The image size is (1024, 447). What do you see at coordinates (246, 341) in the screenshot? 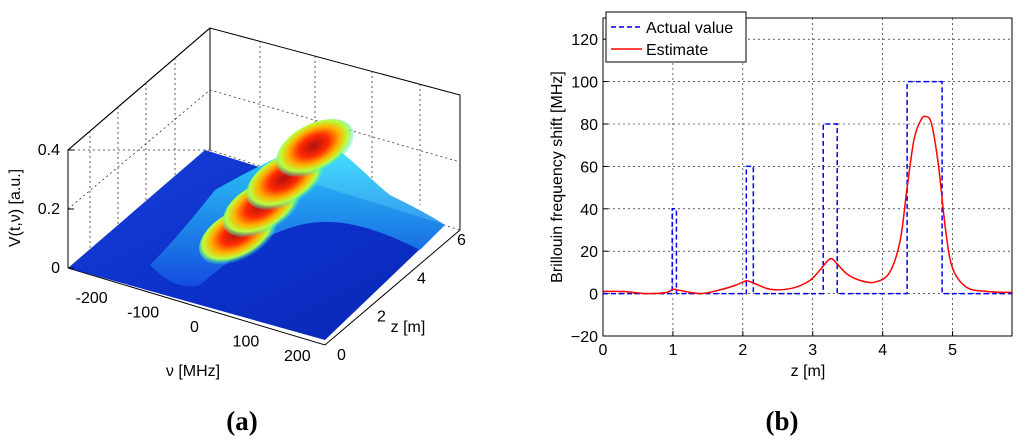
I see `nu-tick-label: 100` at bounding box center [246, 341].